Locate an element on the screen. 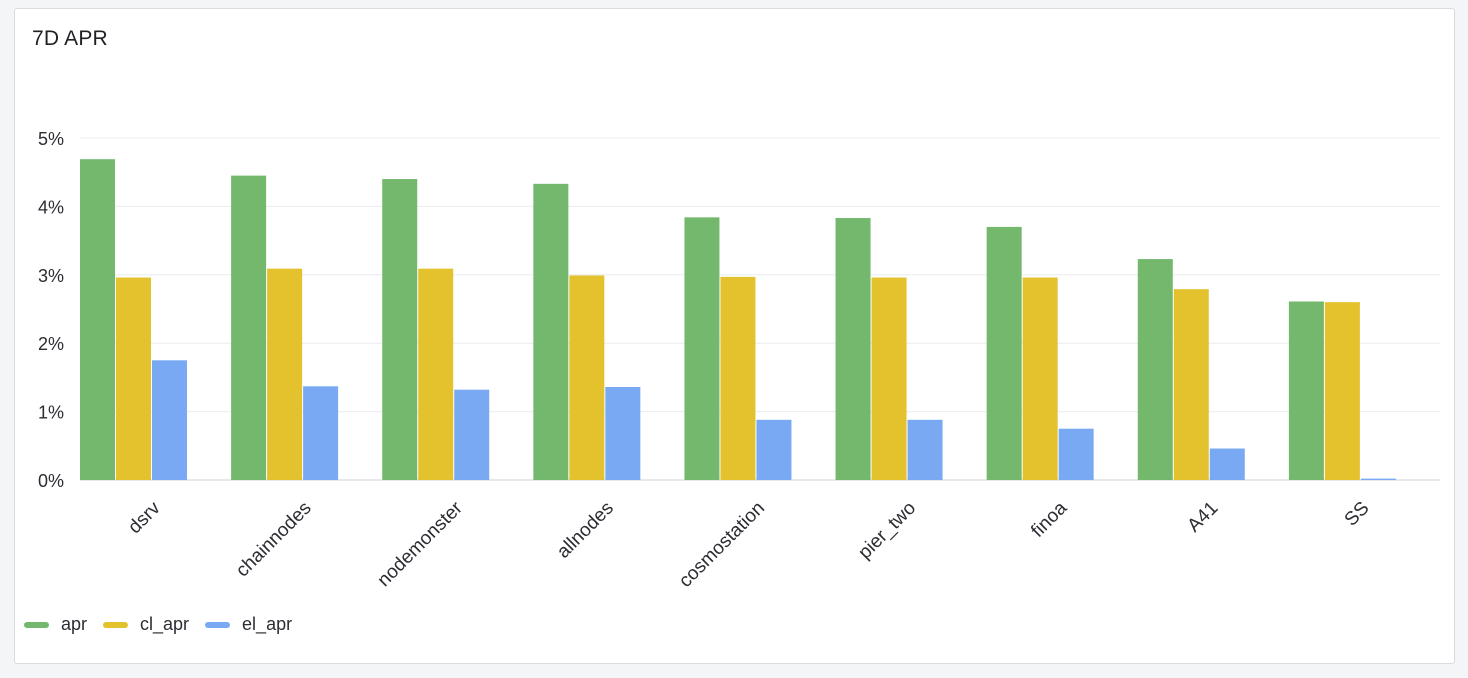 The image size is (1468, 678). bar-cl_apr-finoa is located at coordinates (1040, 378).